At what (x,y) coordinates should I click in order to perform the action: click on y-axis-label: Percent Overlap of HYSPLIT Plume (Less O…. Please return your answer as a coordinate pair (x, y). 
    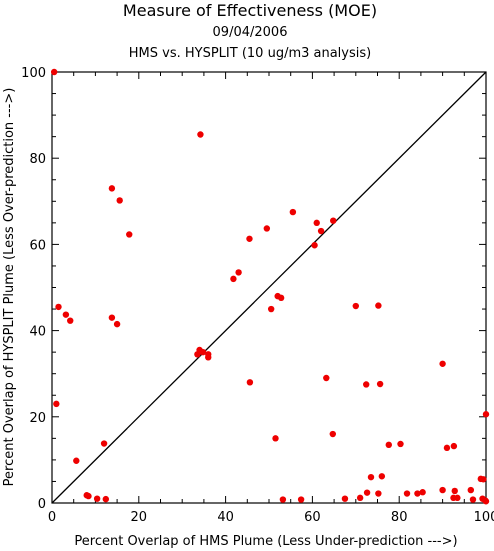
    Looking at the image, I should click on (9, 287).